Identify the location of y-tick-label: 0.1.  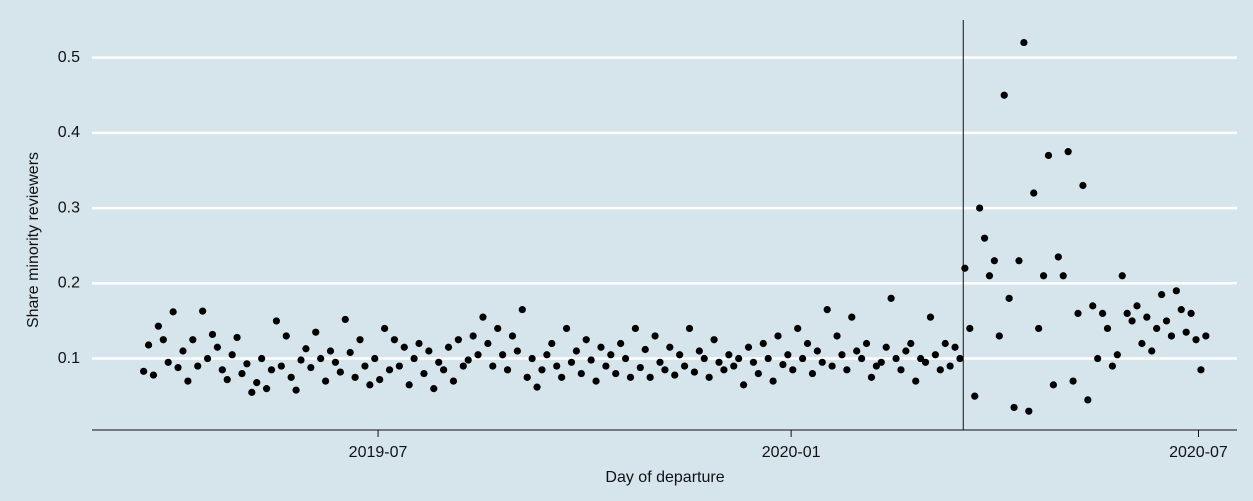
(69, 358).